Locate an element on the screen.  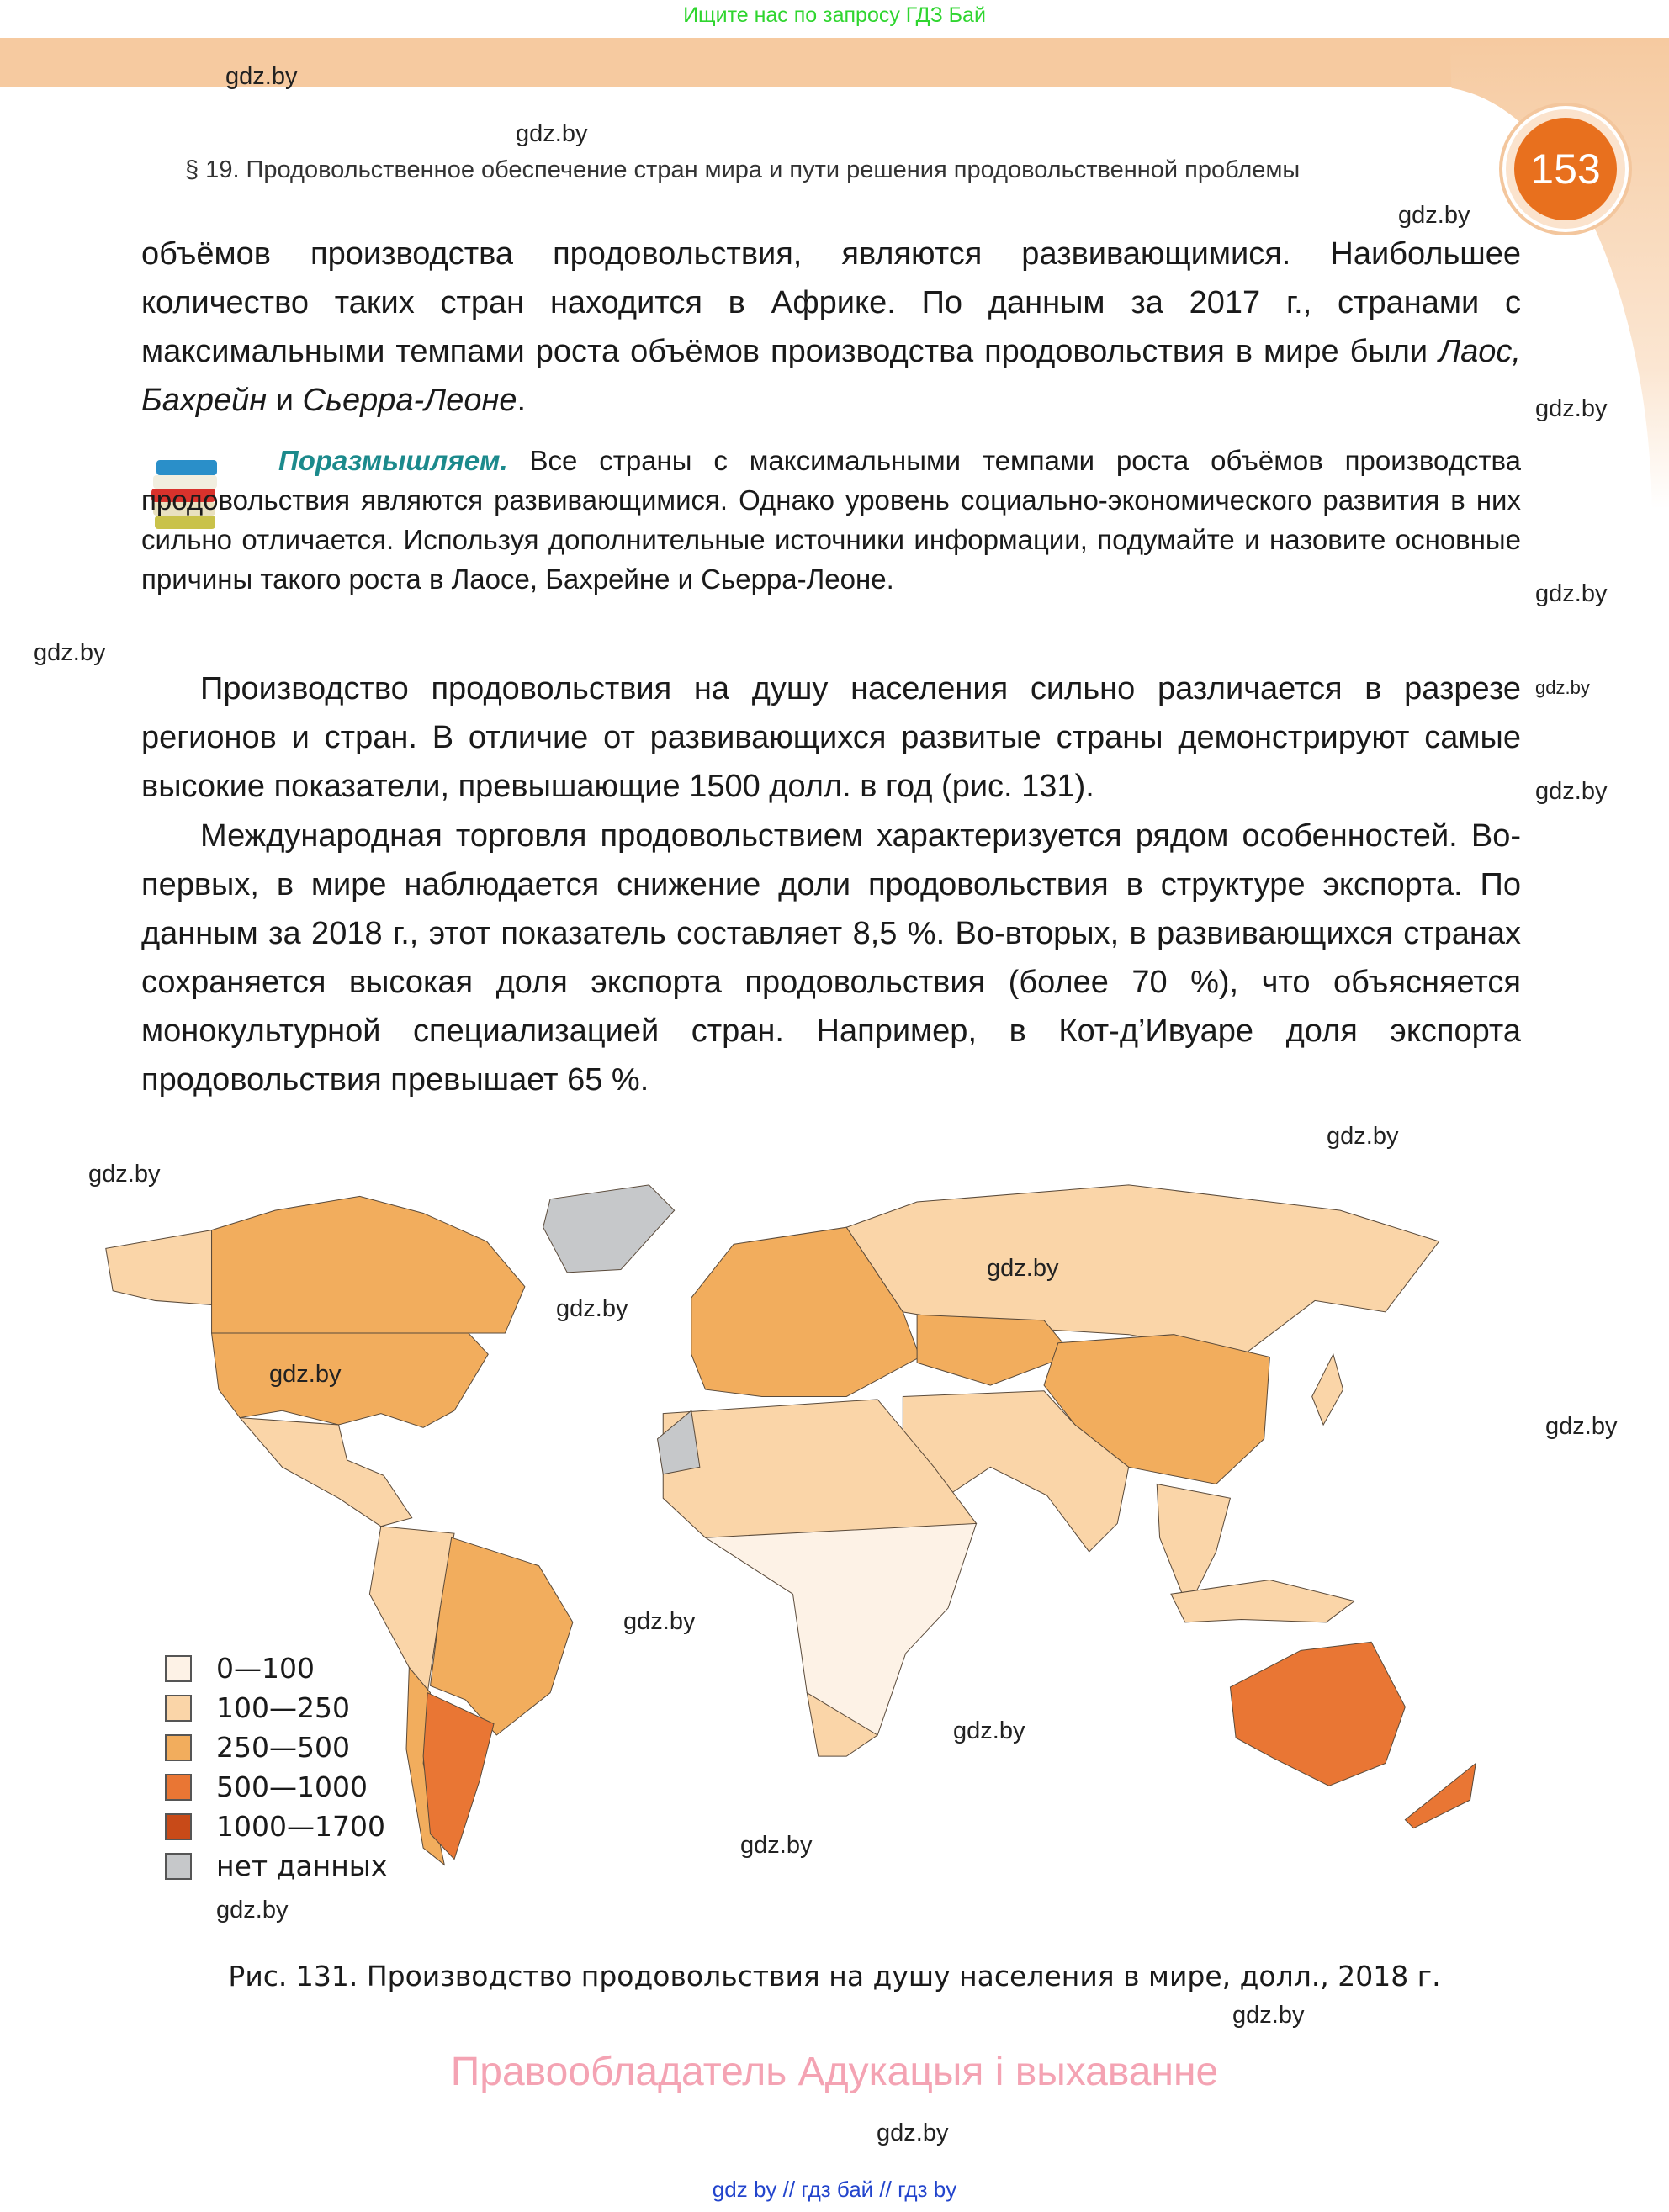
region-argentina is located at coordinates (458, 1775).